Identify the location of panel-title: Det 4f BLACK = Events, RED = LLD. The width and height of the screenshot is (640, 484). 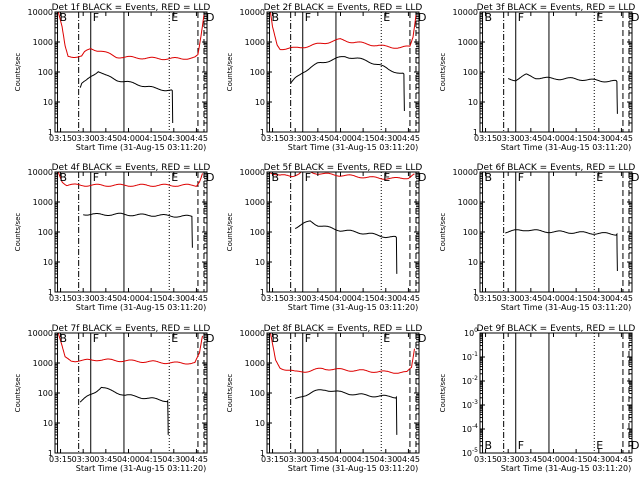
(131, 168).